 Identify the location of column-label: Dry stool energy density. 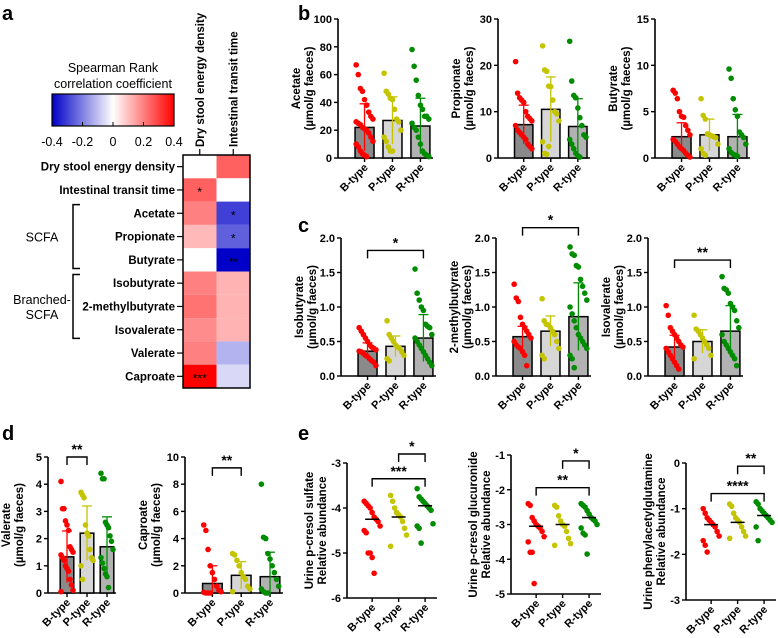
(201, 79).